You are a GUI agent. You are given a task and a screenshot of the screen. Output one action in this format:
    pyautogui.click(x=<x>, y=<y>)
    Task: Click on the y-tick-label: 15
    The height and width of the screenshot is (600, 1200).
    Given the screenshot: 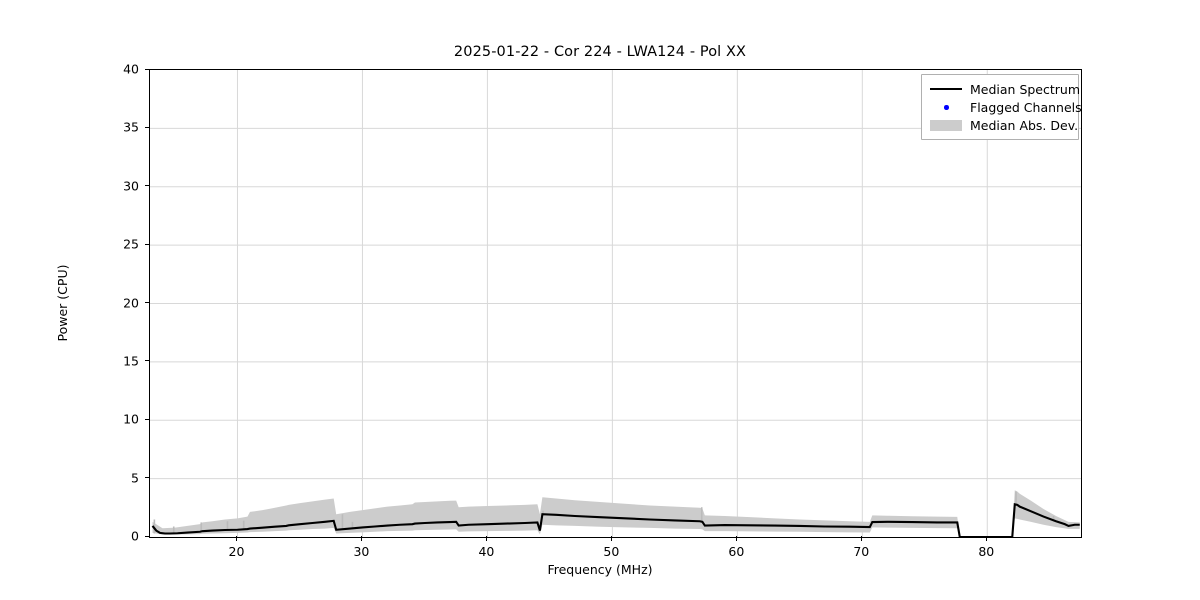 What is the action you would take?
    pyautogui.click(x=131, y=361)
    